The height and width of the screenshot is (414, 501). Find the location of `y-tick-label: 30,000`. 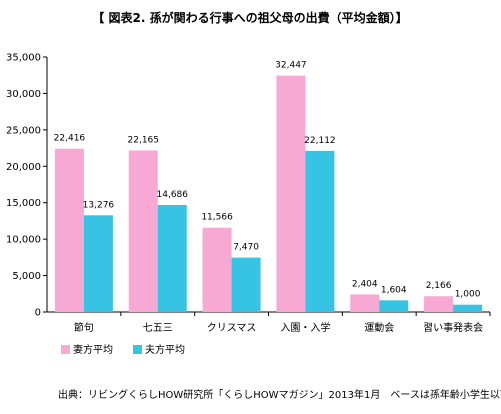

y-tick-label: 30,000 is located at coordinates (23, 94).